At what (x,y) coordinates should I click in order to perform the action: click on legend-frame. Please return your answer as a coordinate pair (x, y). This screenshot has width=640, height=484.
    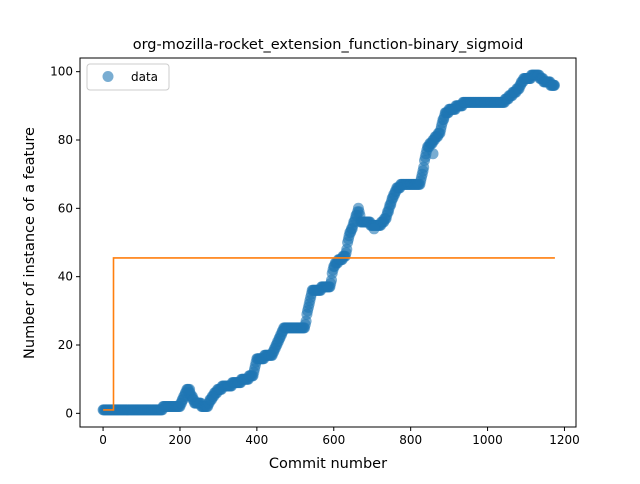
    Looking at the image, I should click on (128, 77).